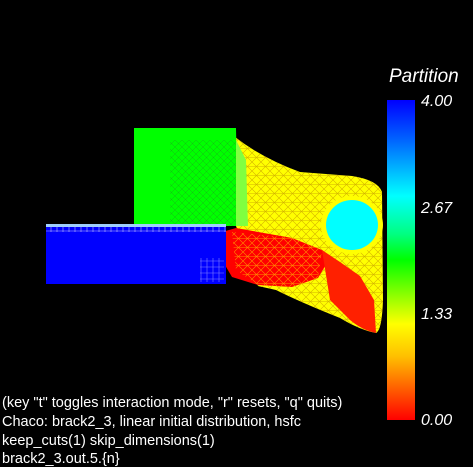 This screenshot has width=473, height=467. I want to click on colorbar-tick-low: 1.33, so click(437, 314).